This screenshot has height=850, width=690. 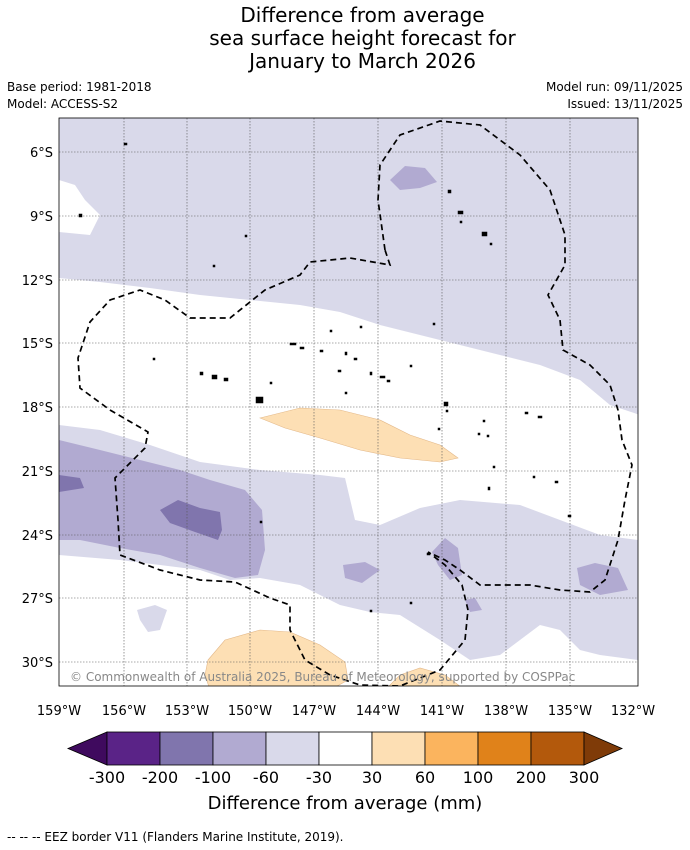 I want to click on colorbar-min-extension, so click(x=87, y=748).